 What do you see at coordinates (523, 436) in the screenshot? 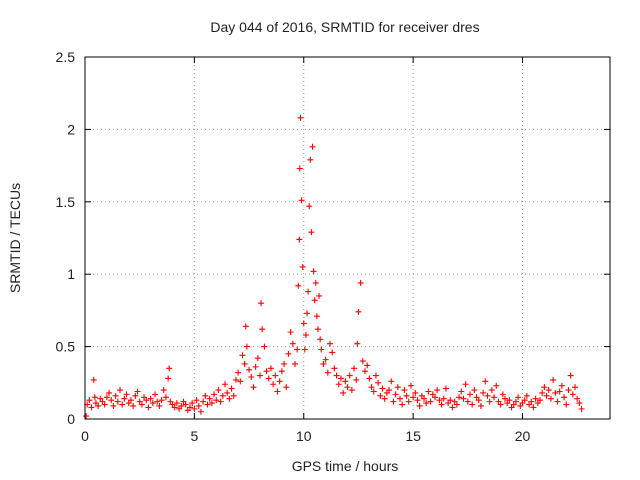
I see `x-tick-label: 20` at bounding box center [523, 436].